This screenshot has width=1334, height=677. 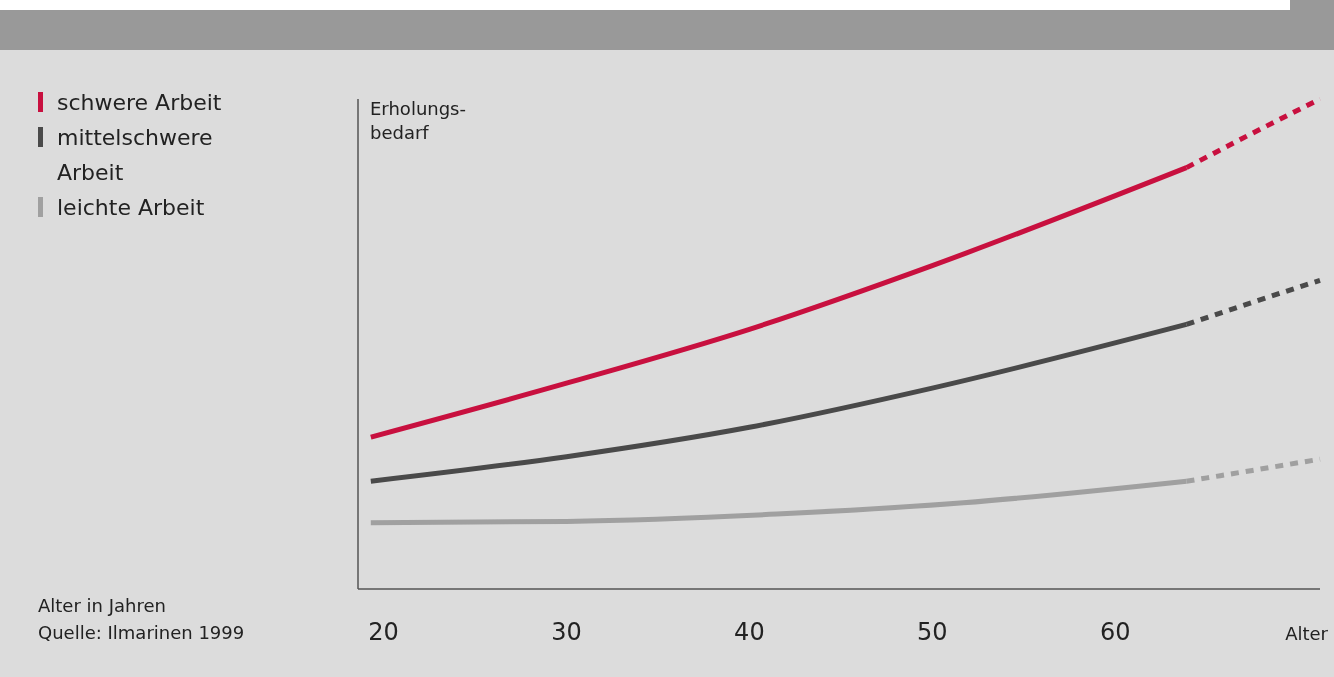 I want to click on legend-label: schwere Arbeit, so click(x=139, y=102).